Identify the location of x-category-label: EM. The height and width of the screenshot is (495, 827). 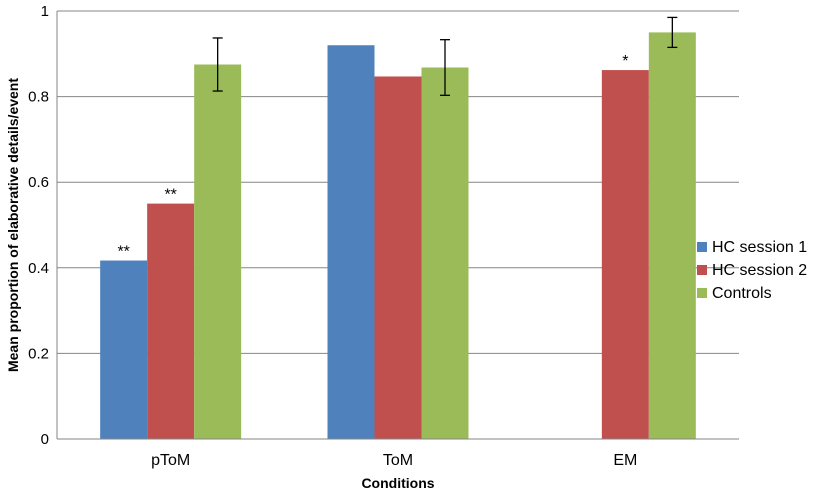
(625, 460).